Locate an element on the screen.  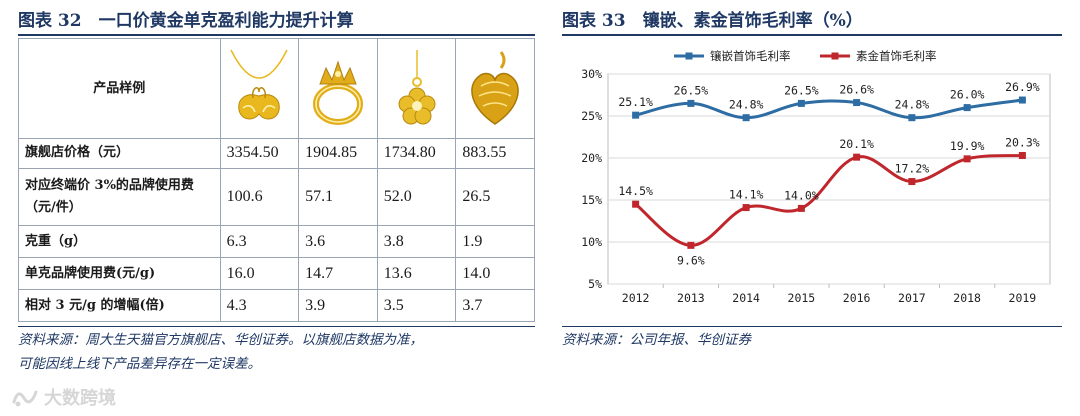
right-source-rule is located at coordinates (812, 326).